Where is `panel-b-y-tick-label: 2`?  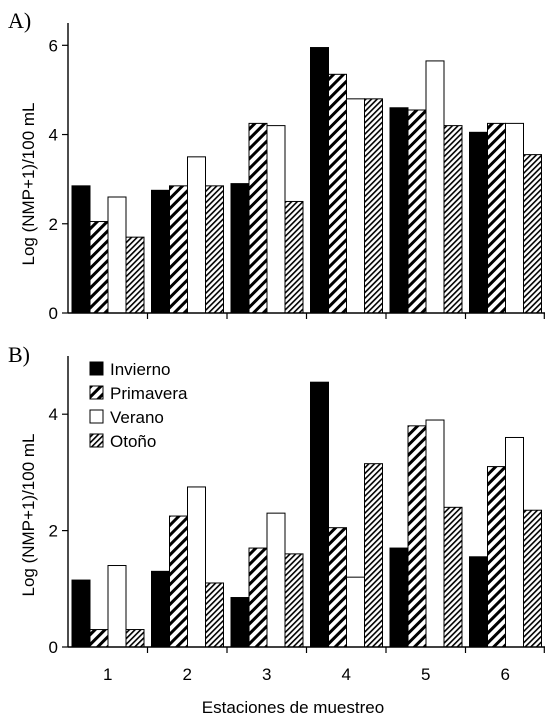 panel-b-y-tick-label: 2 is located at coordinates (53, 531).